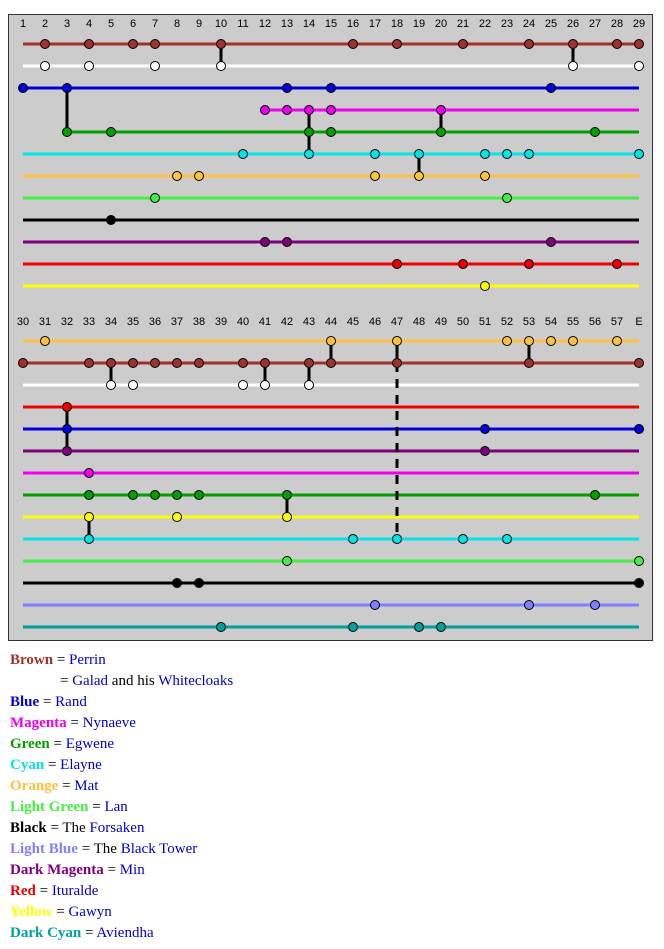  Describe the element at coordinates (595, 24) in the screenshot. I see `chapter-label: 27` at that location.